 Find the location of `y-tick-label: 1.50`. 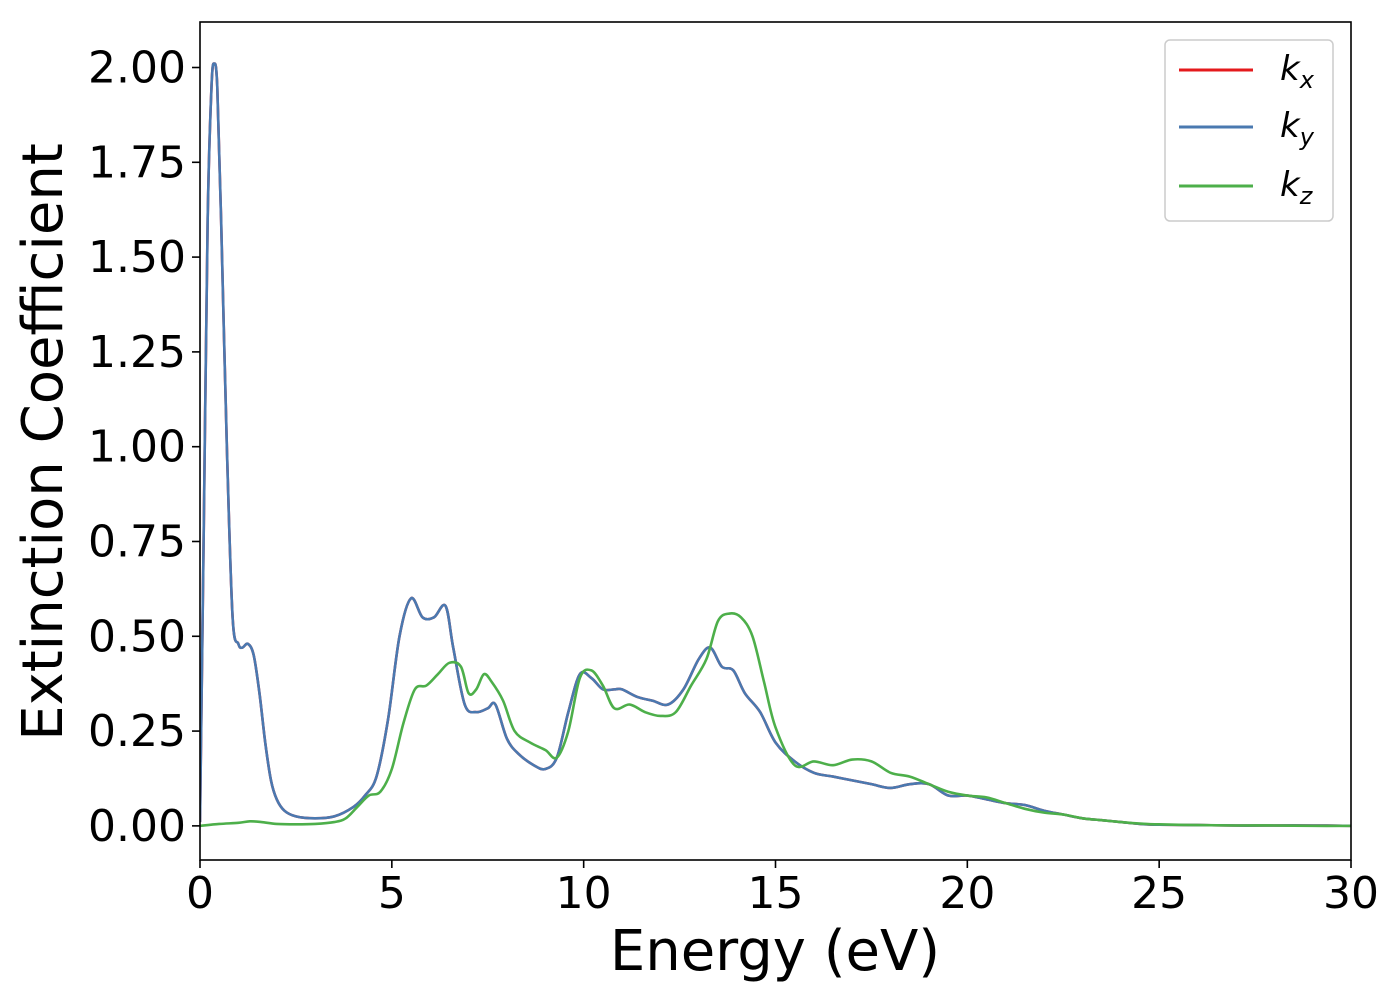

y-tick-label: 1.50 is located at coordinates (137, 257).